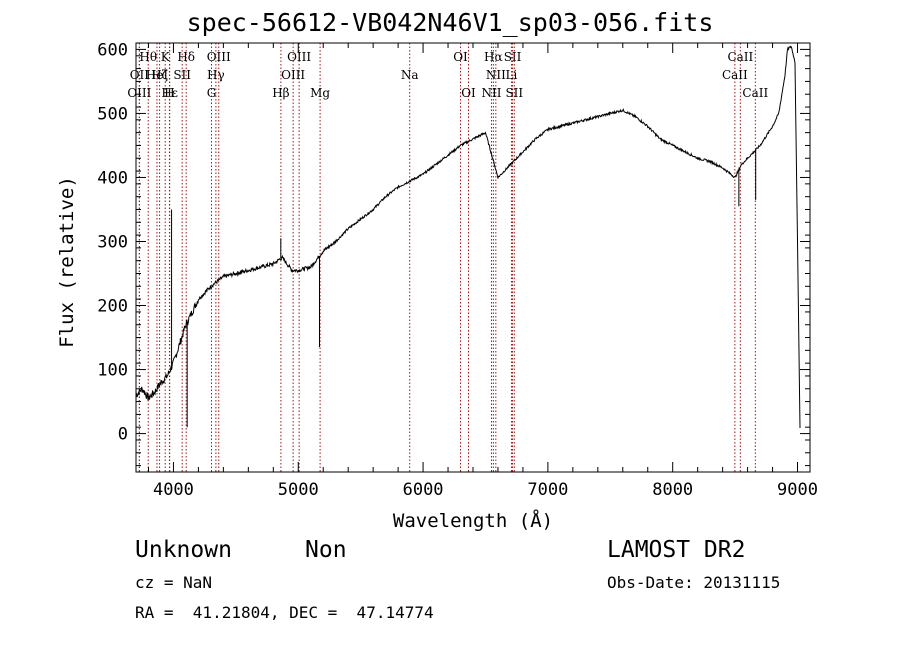  I want to click on line-label-25: SII, so click(514, 93).